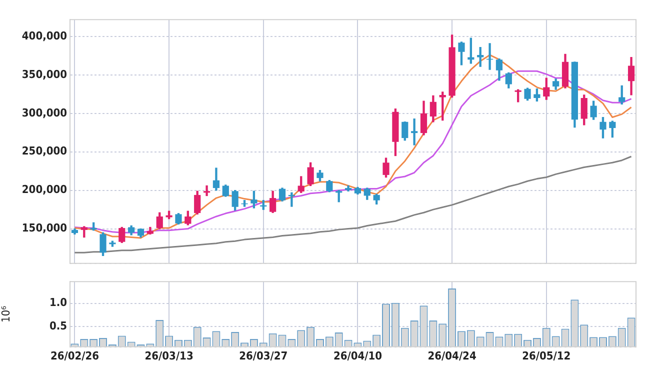  What do you see at coordinates (357, 355) in the screenshot?
I see `x-tick-label: 26/04/10` at bounding box center [357, 355].